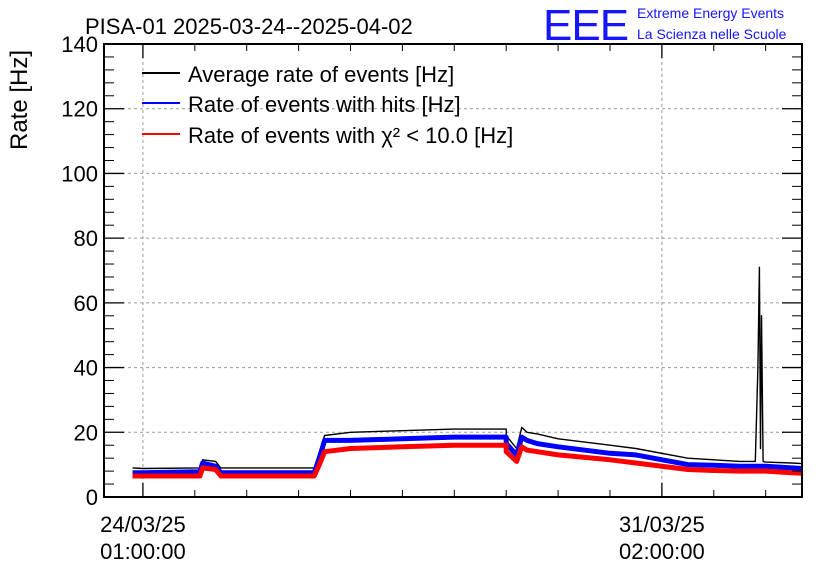 The image size is (836, 572). I want to click on legend-label-3: Rate of events with χ² < 10.0 [Hz], so click(350, 135).